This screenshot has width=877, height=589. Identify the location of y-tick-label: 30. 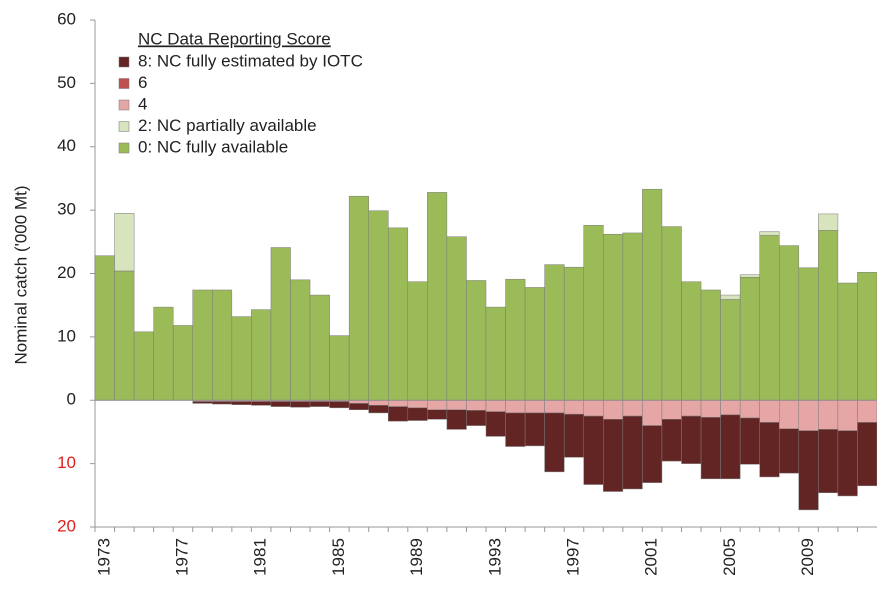
(66, 209).